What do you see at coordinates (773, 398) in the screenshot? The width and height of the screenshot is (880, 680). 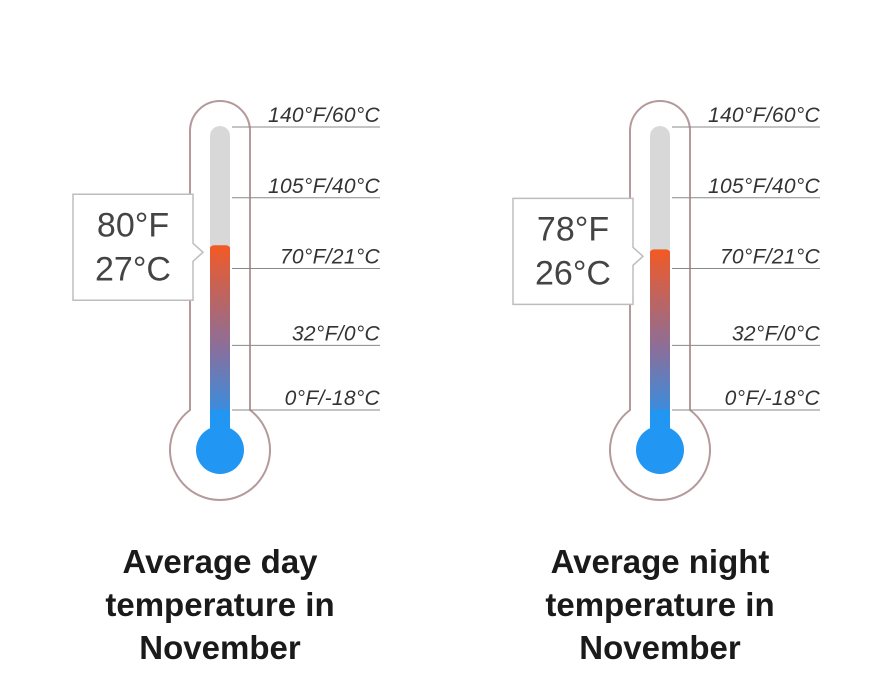 I see `thermometer-night-tick-label: 0°F/-18°C` at bounding box center [773, 398].